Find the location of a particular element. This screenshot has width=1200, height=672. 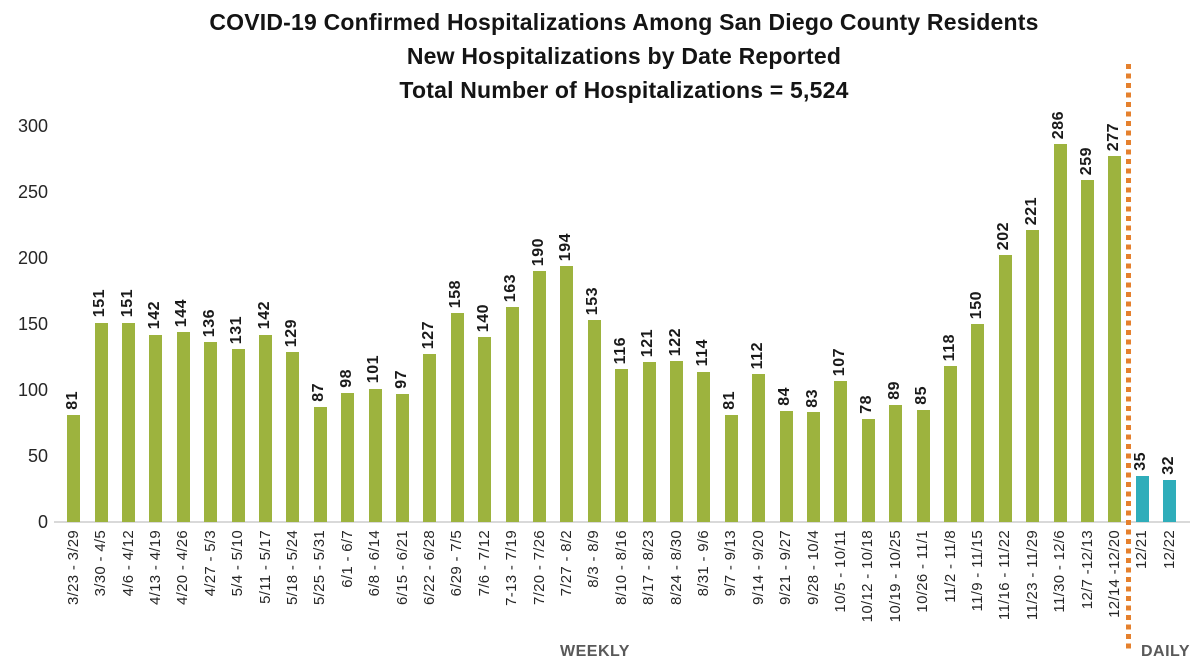

weekly-daily-separator-line is located at coordinates (1129, 356).